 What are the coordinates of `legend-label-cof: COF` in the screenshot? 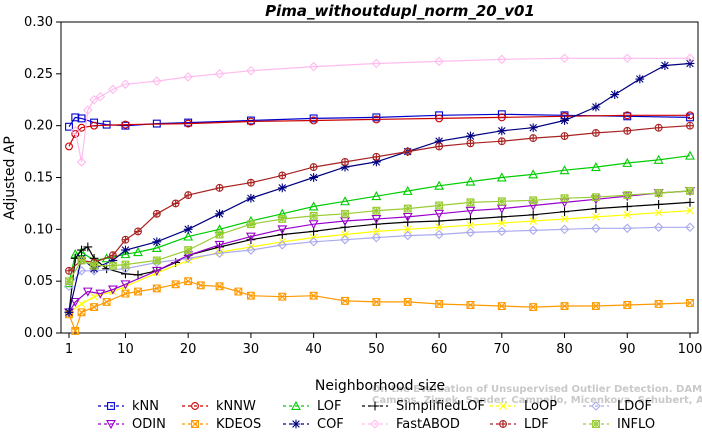 It's located at (330, 424).